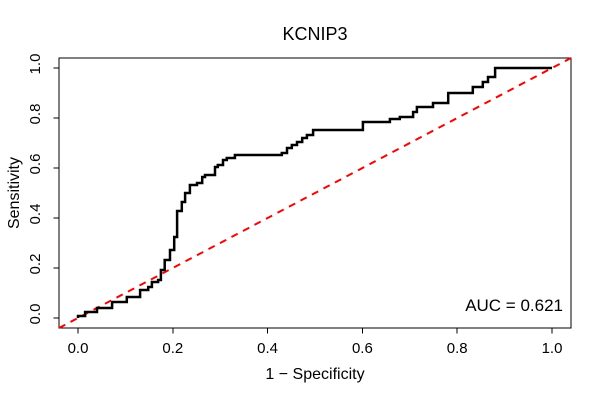 The image size is (600, 400). What do you see at coordinates (35, 114) in the screenshot?
I see `y-tick-label: 0.8` at bounding box center [35, 114].